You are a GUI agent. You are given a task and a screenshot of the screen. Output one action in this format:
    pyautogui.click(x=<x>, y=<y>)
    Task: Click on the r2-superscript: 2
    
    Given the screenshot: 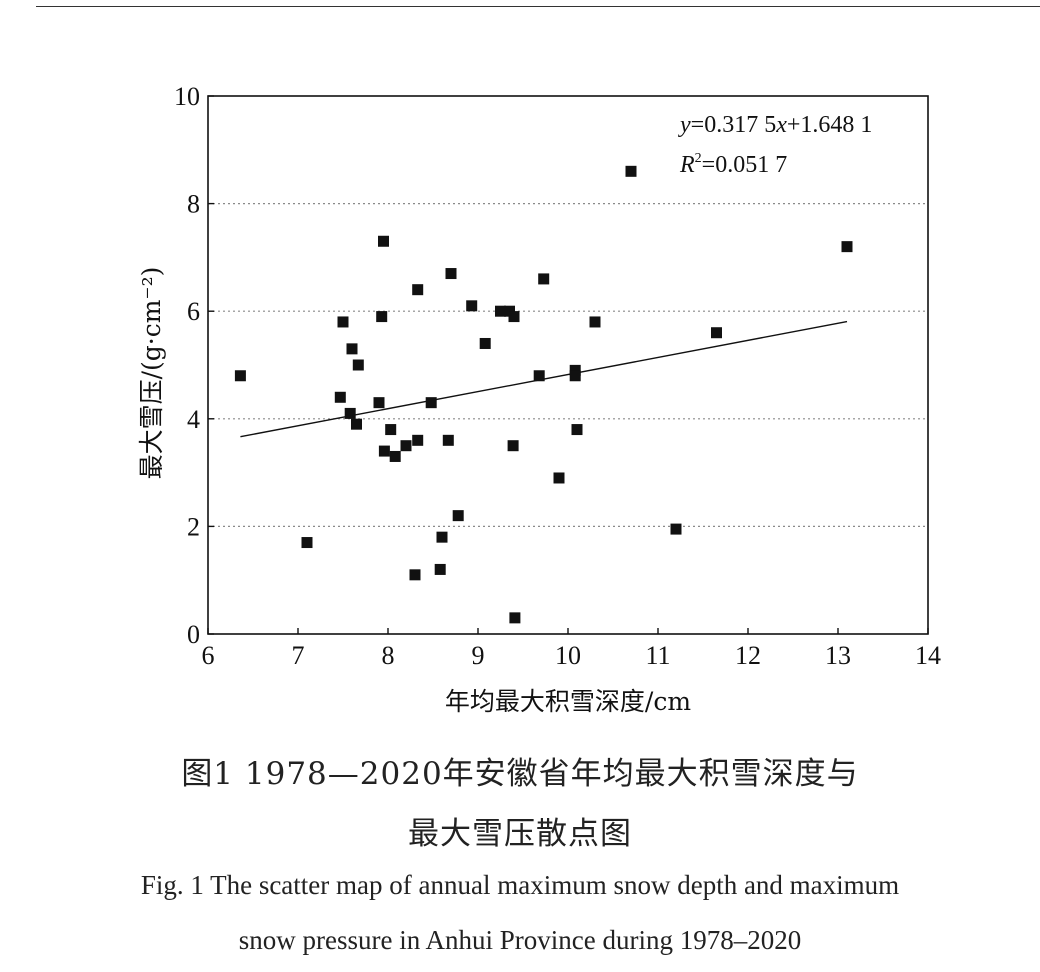 What is the action you would take?
    pyautogui.click(x=698, y=158)
    